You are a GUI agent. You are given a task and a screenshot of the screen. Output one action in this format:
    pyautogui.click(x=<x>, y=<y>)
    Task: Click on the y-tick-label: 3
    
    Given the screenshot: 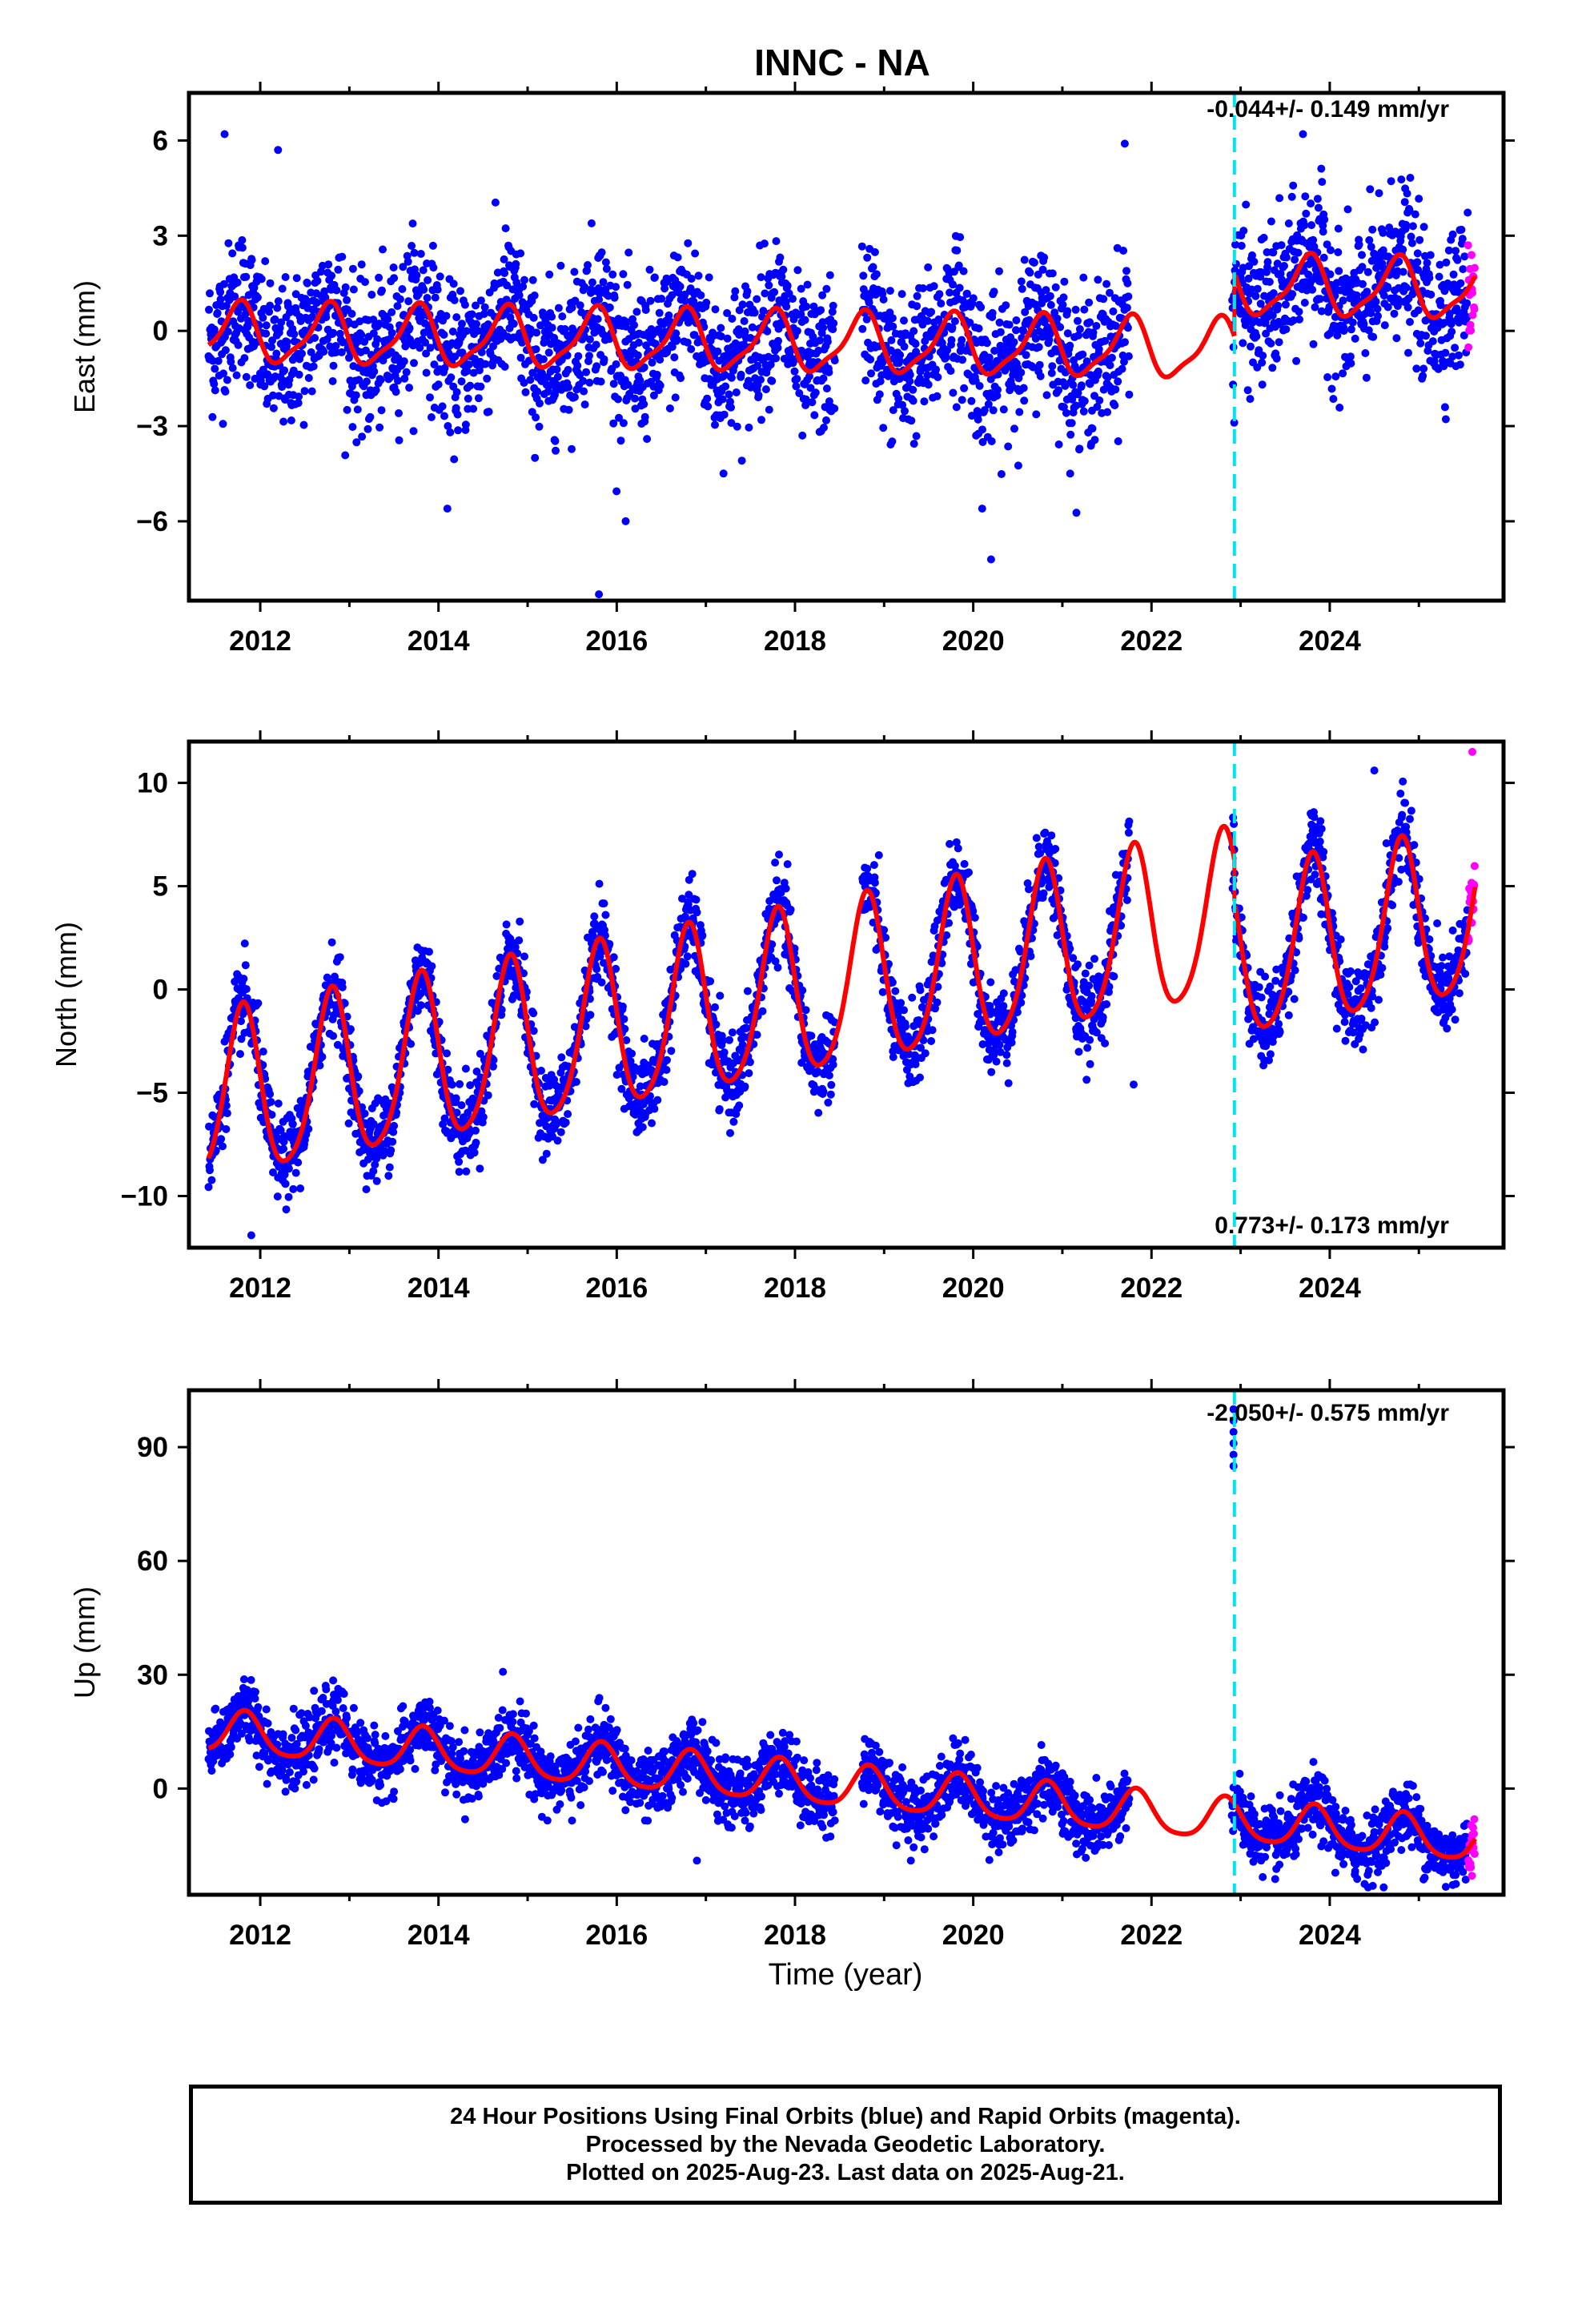 What is the action you would take?
    pyautogui.click(x=161, y=235)
    